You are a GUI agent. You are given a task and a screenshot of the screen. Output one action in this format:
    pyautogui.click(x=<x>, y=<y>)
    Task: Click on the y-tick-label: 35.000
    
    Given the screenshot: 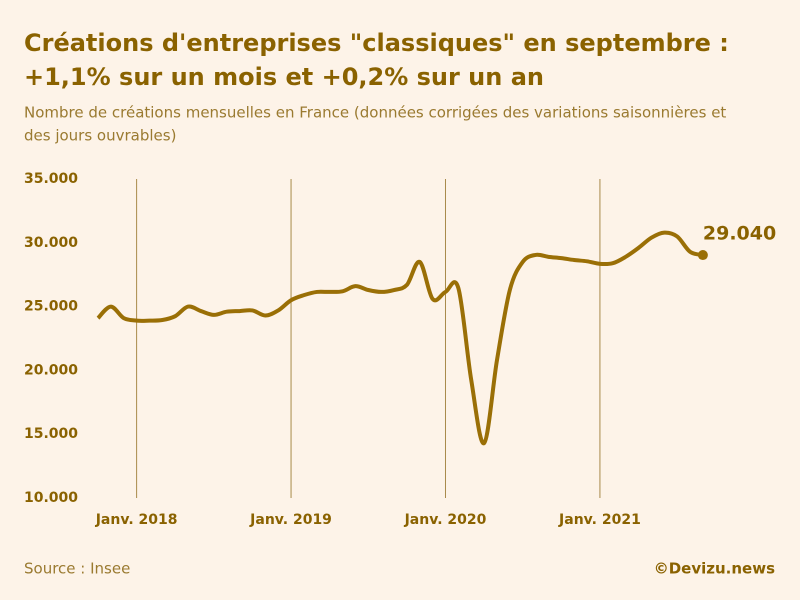 What is the action you would take?
    pyautogui.click(x=51, y=179)
    